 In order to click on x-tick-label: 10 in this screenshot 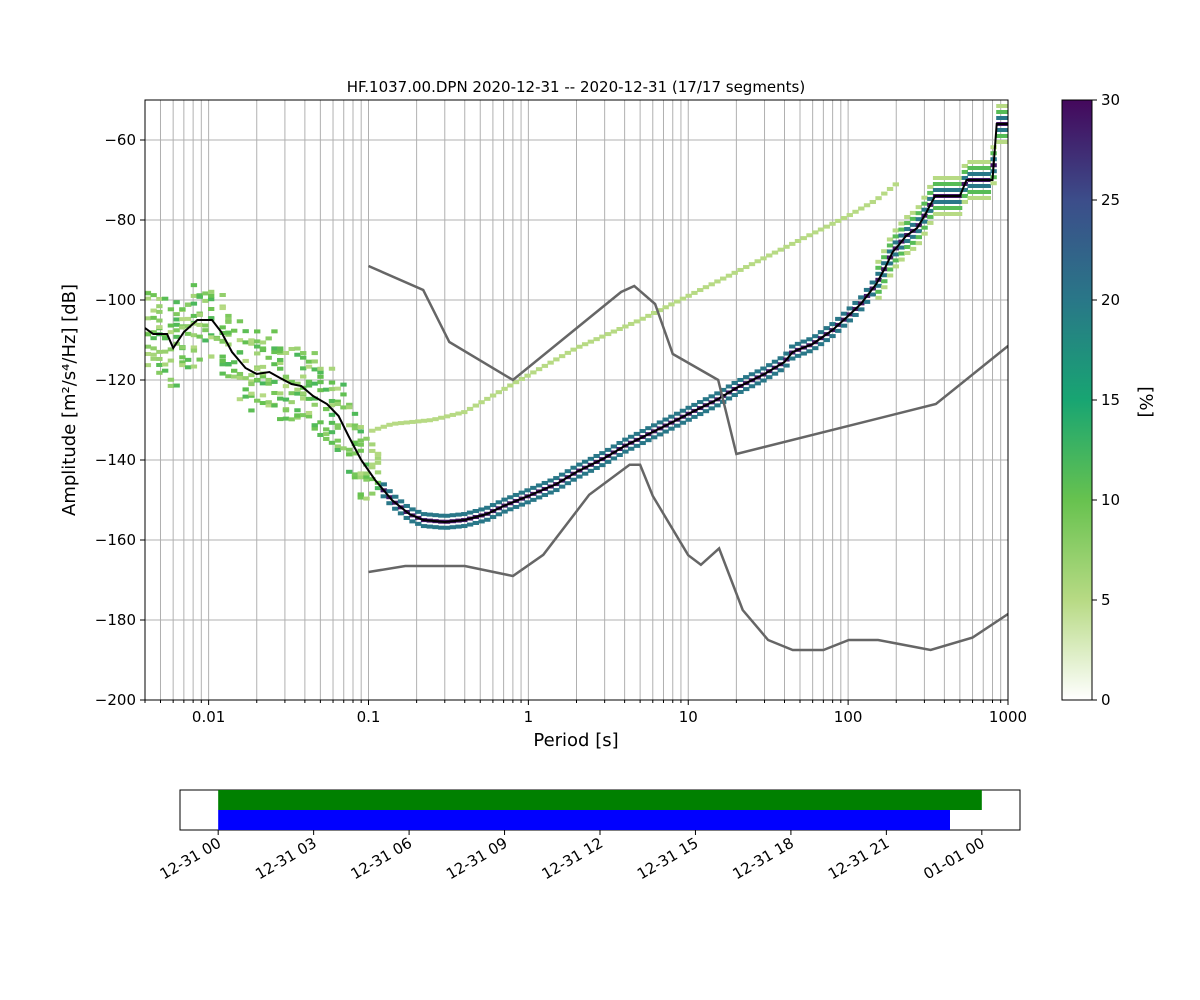, I will do `click(688, 717)`.